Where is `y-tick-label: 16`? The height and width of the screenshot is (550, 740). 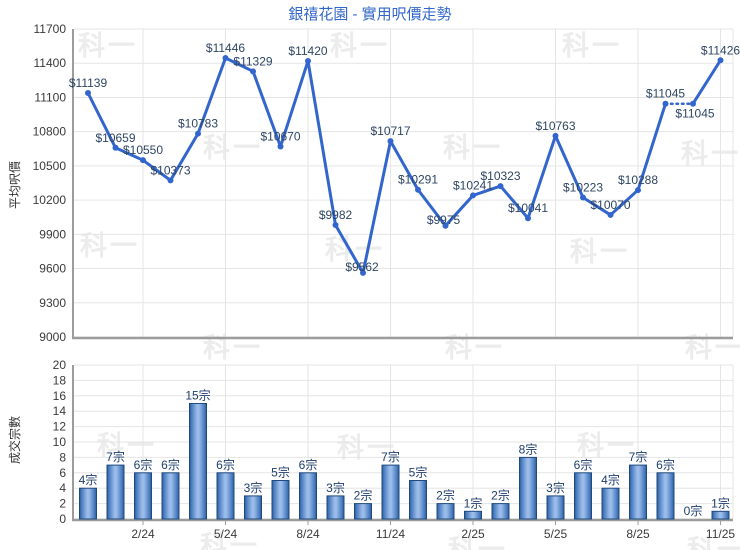
y-tick-label: 16 is located at coordinates (60, 396).